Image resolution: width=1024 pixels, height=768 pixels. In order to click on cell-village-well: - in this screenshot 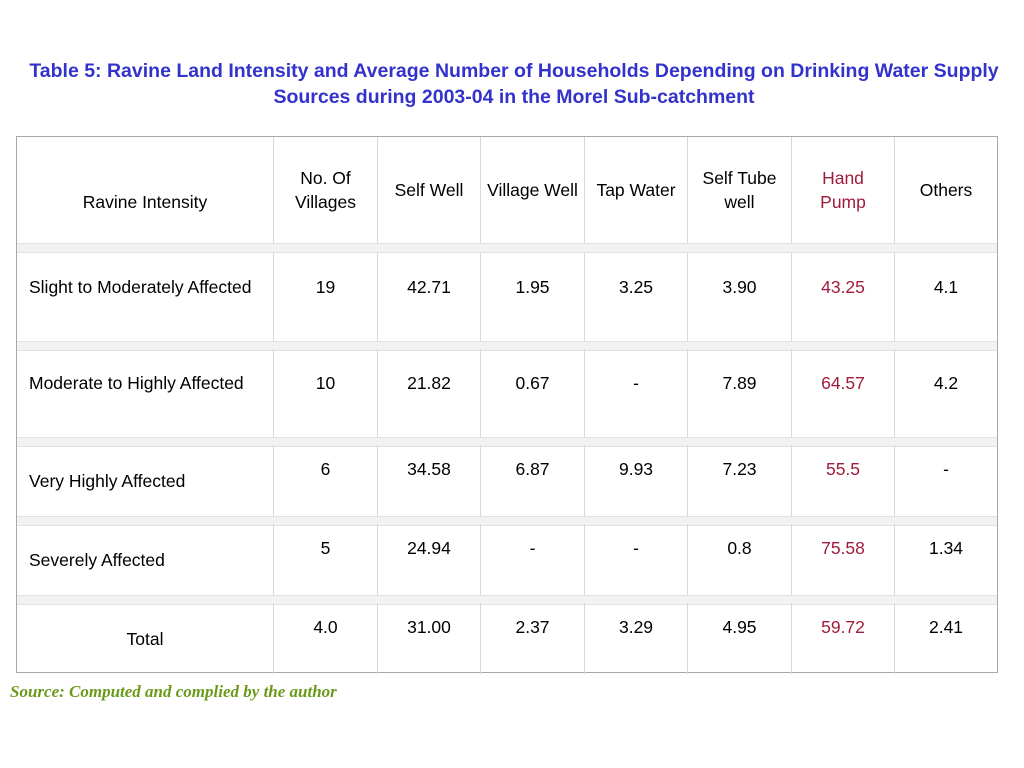, I will do `click(532, 559)`.